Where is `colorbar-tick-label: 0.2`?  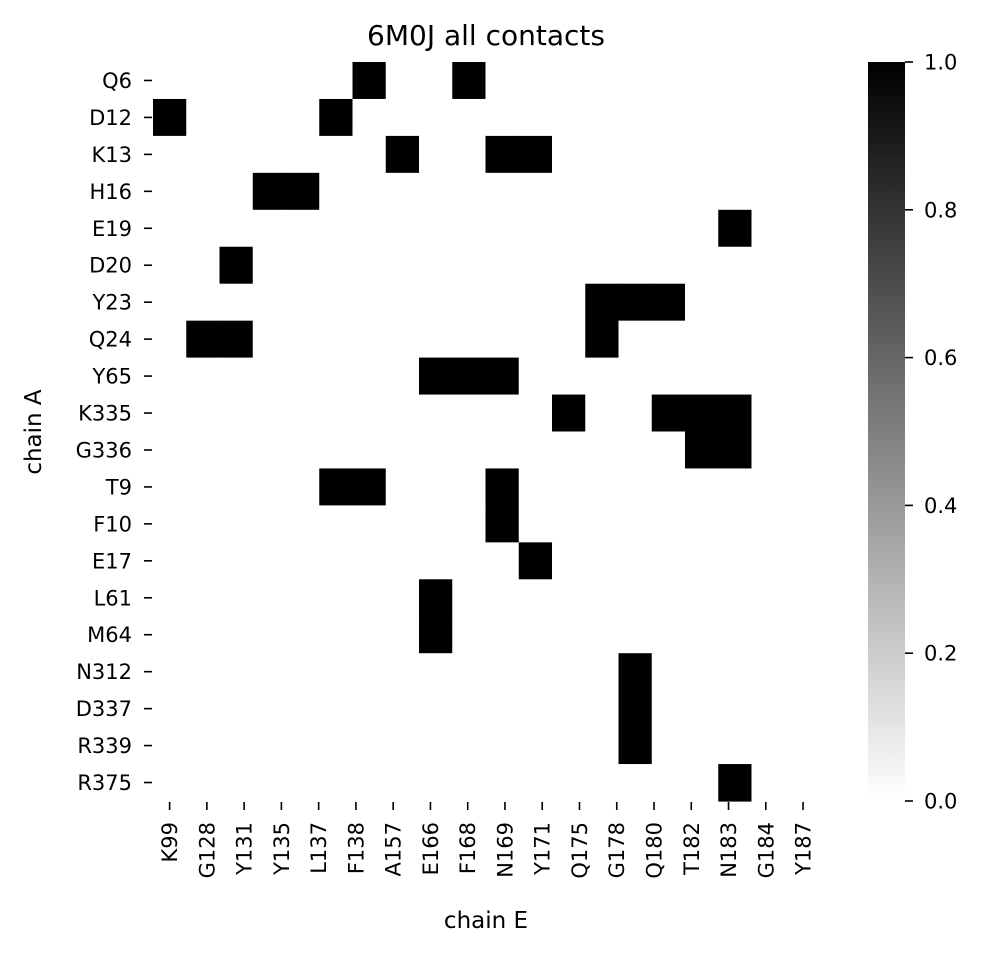 colorbar-tick-label: 0.2 is located at coordinates (940, 654).